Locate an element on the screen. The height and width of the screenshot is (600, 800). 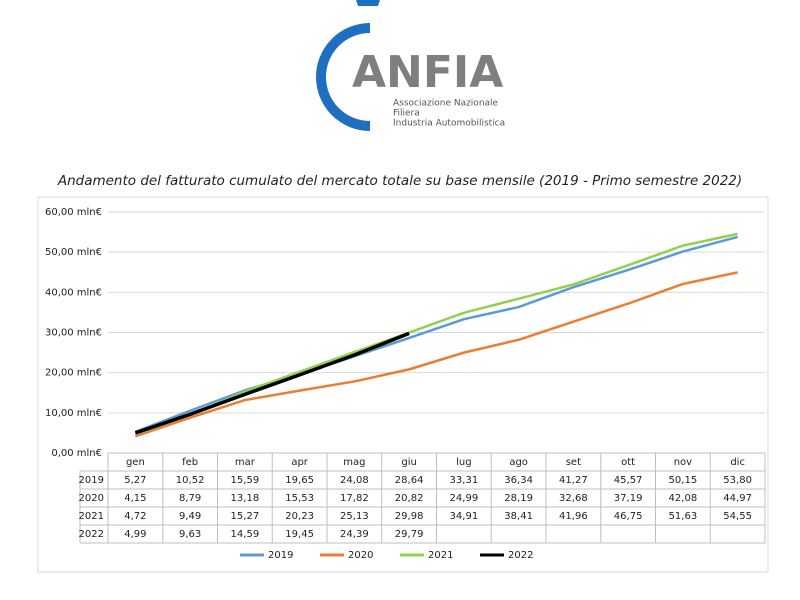
x-tick-label: mag is located at coordinates (354, 462).